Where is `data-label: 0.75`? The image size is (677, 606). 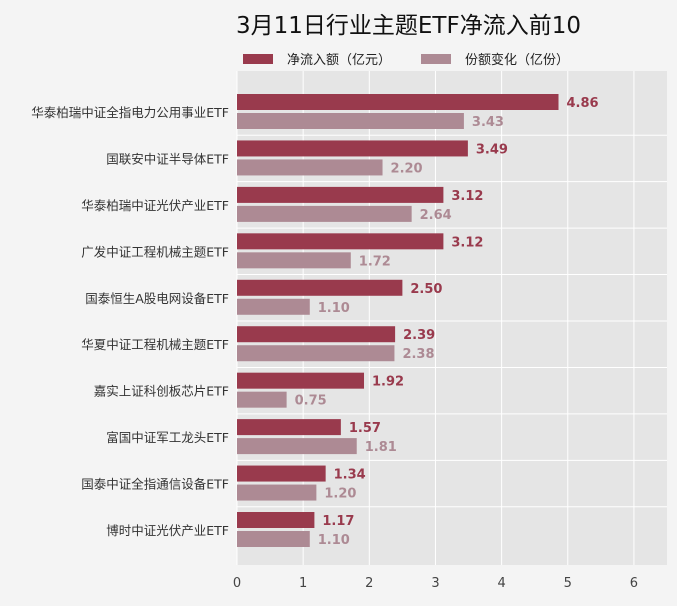
data-label: 0.75 is located at coordinates (311, 401).